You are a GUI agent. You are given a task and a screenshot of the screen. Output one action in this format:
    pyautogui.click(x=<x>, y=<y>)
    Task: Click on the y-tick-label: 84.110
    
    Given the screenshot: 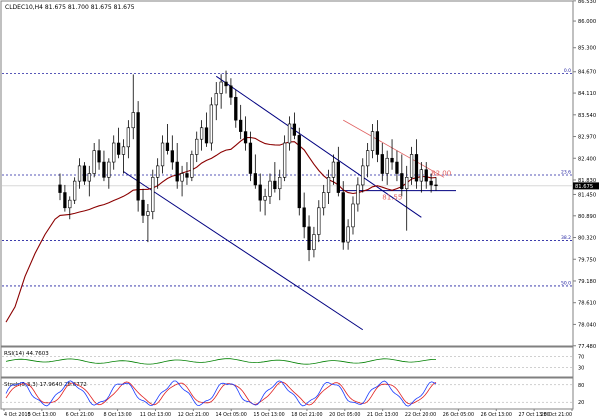 What is the action you would take?
    pyautogui.click(x=587, y=94)
    